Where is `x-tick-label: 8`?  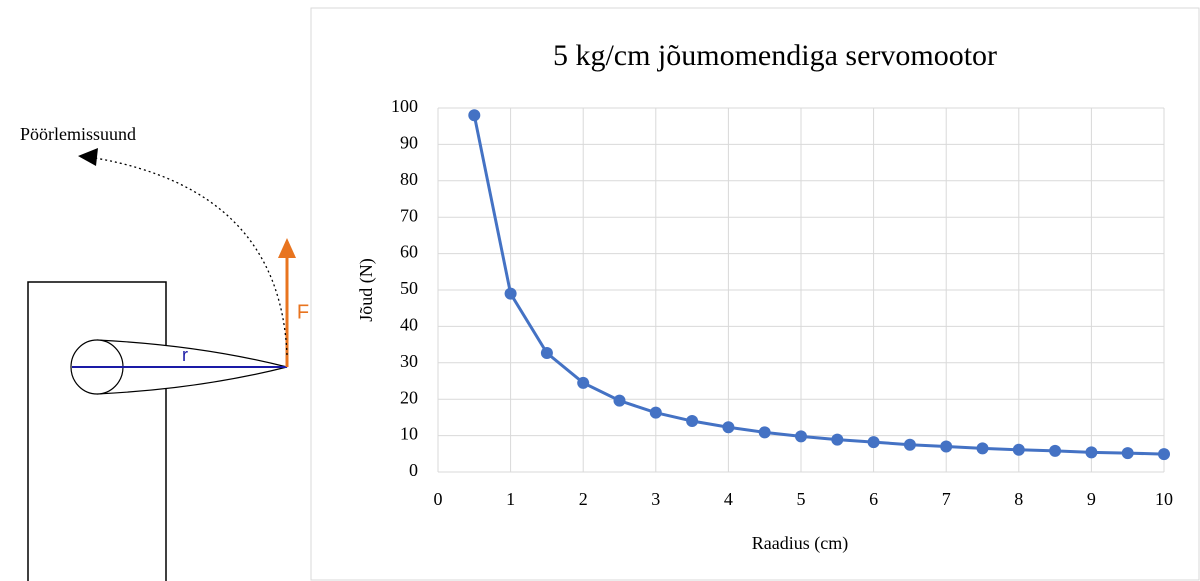
x-tick-label: 8 is located at coordinates (1018, 499).